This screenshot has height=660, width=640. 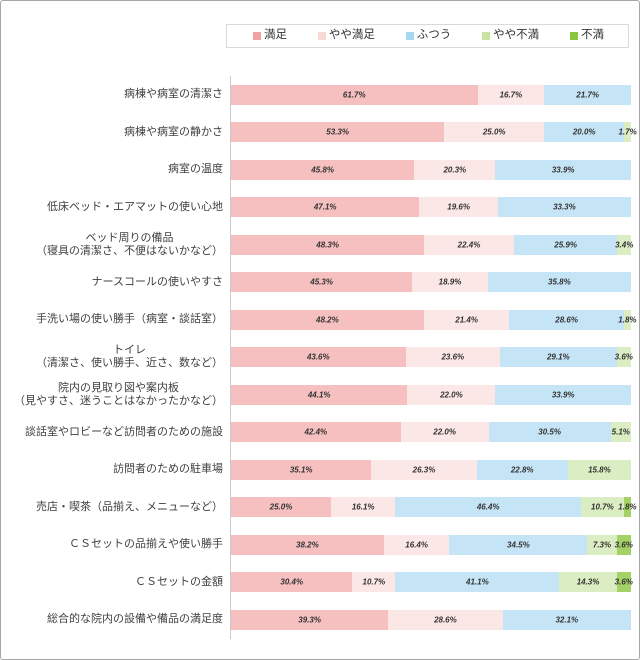 I want to click on row-label: 院内の見取り図や案内板 （見やすさ、迷うことはなかったかなど）, so click(x=118, y=394).